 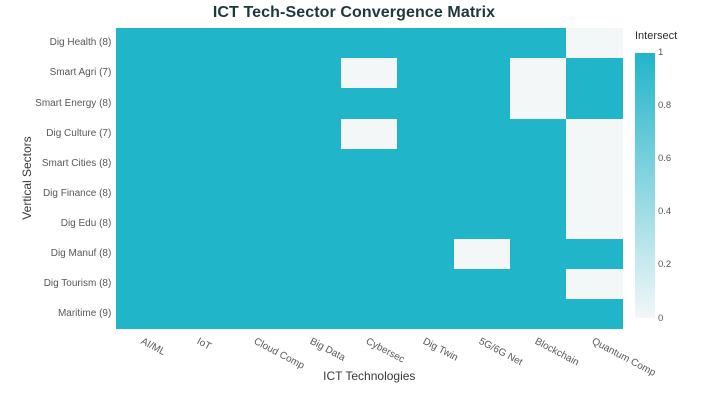 What do you see at coordinates (76, 163) in the screenshot?
I see `y-tick-label: Smart Cities (8)` at bounding box center [76, 163].